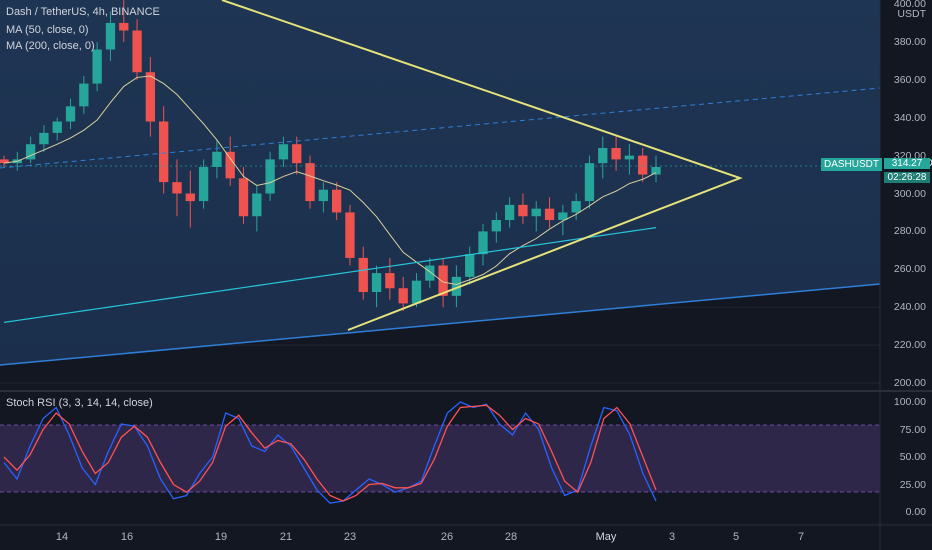  I want to click on price-tick-label: 220.00, so click(909, 345).